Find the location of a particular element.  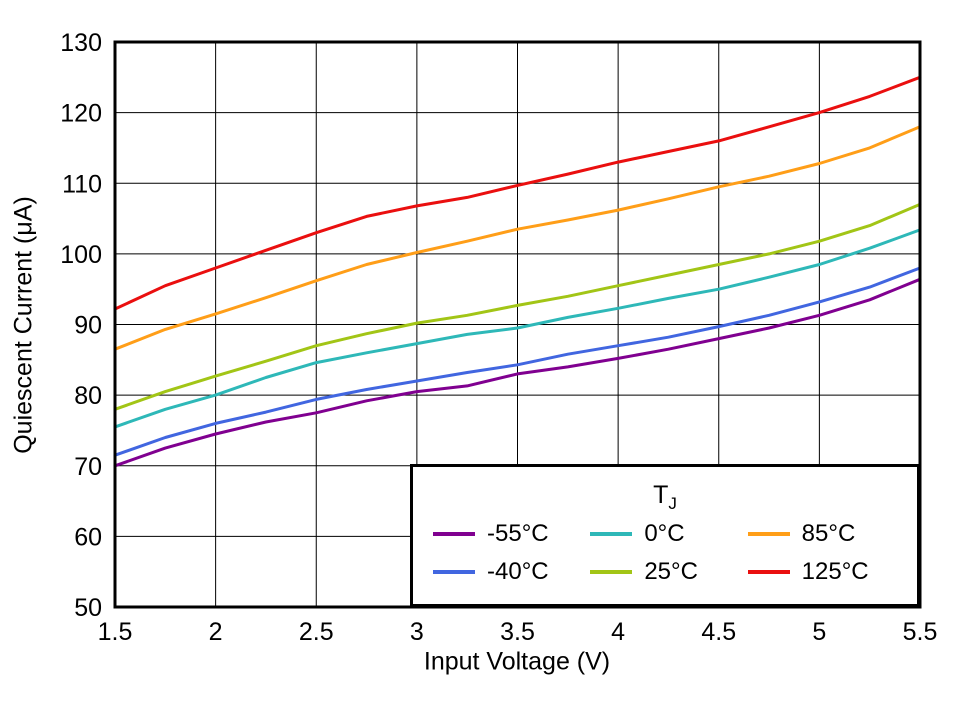

y-tick-label: 80 is located at coordinates (88, 396).